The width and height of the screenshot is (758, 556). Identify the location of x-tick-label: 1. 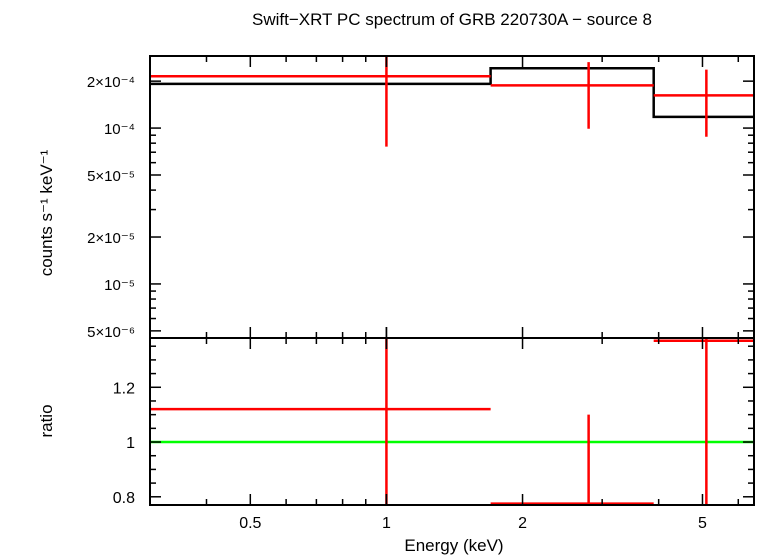
(386, 523).